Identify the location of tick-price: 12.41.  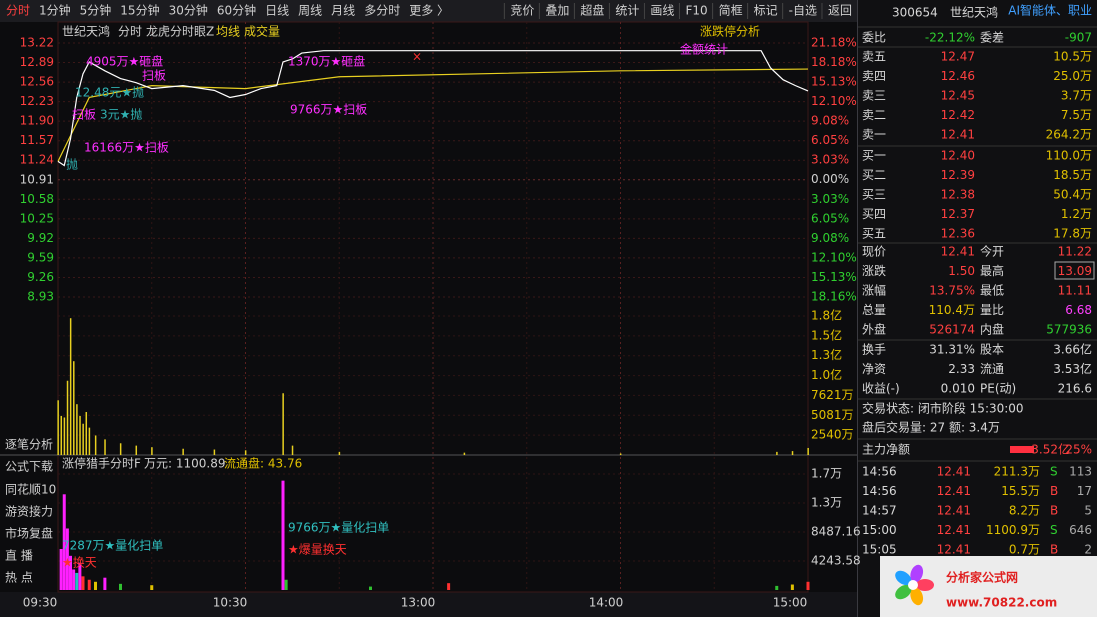
(954, 472).